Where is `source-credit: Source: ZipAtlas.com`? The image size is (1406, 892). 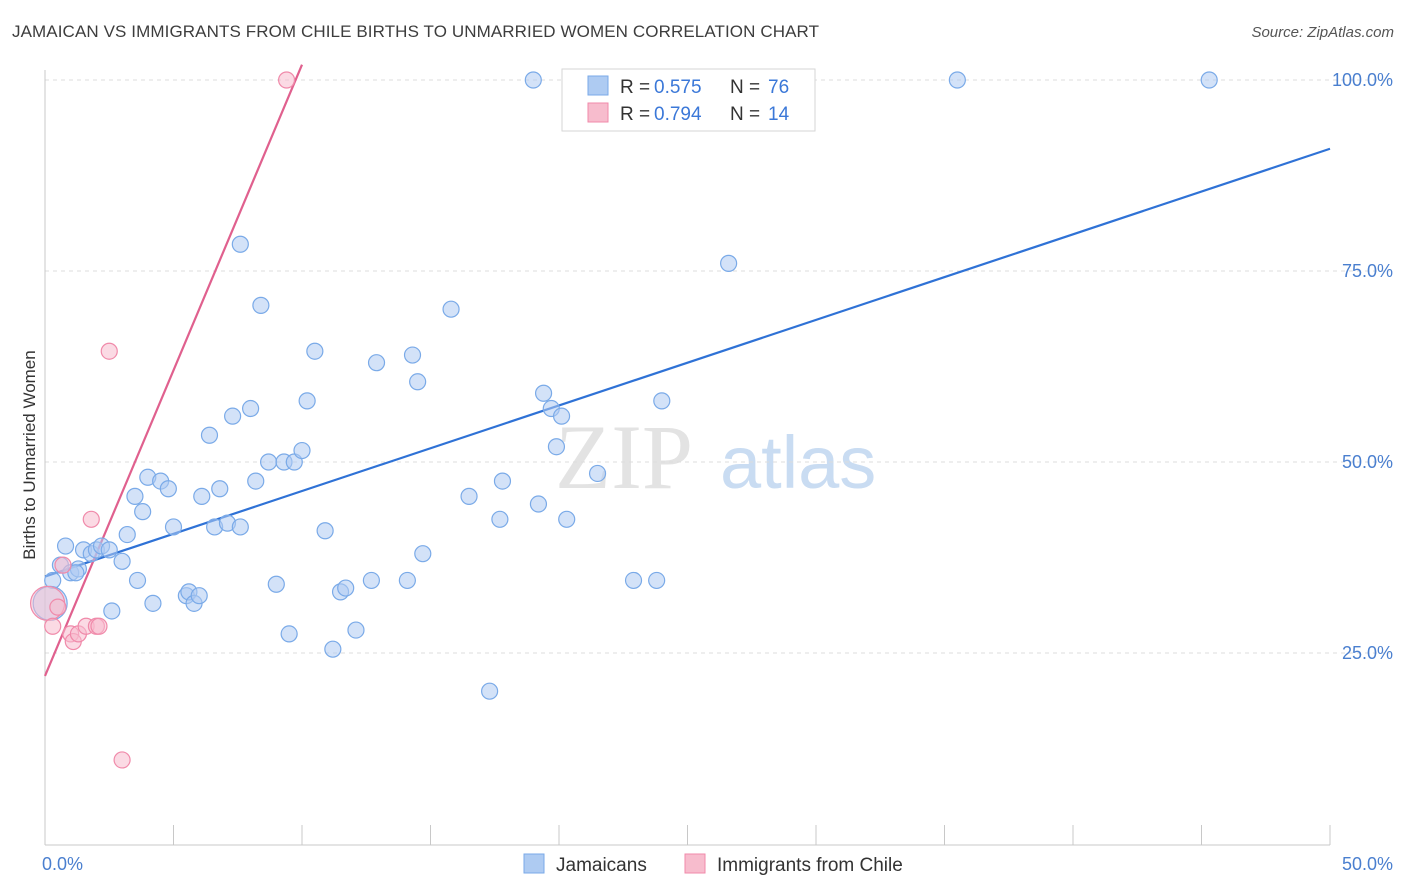
source-credit: Source: ZipAtlas.com is located at coordinates (1322, 32).